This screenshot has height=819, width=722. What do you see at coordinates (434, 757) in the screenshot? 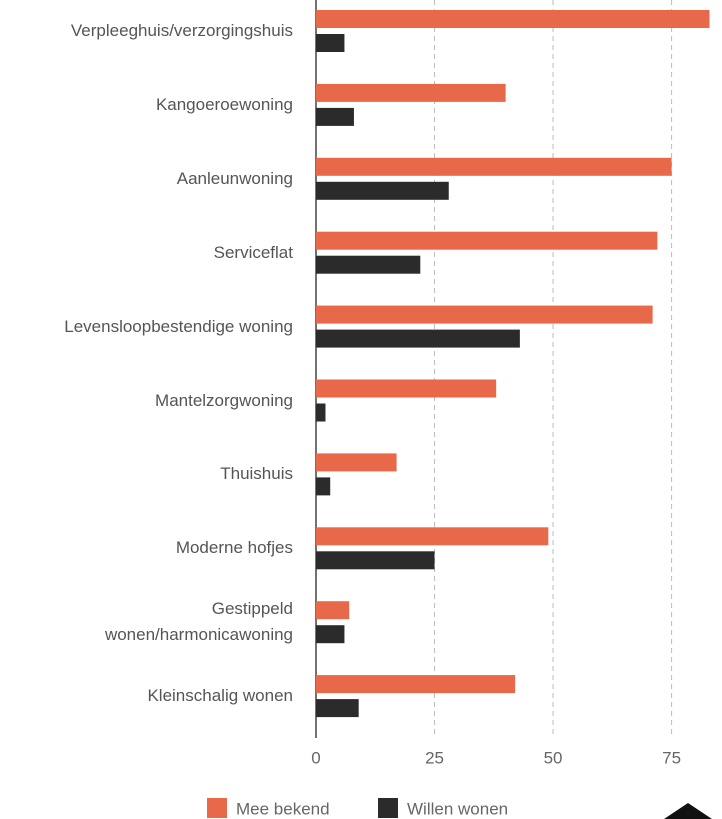
I see `x-tick-label: 25` at bounding box center [434, 757].